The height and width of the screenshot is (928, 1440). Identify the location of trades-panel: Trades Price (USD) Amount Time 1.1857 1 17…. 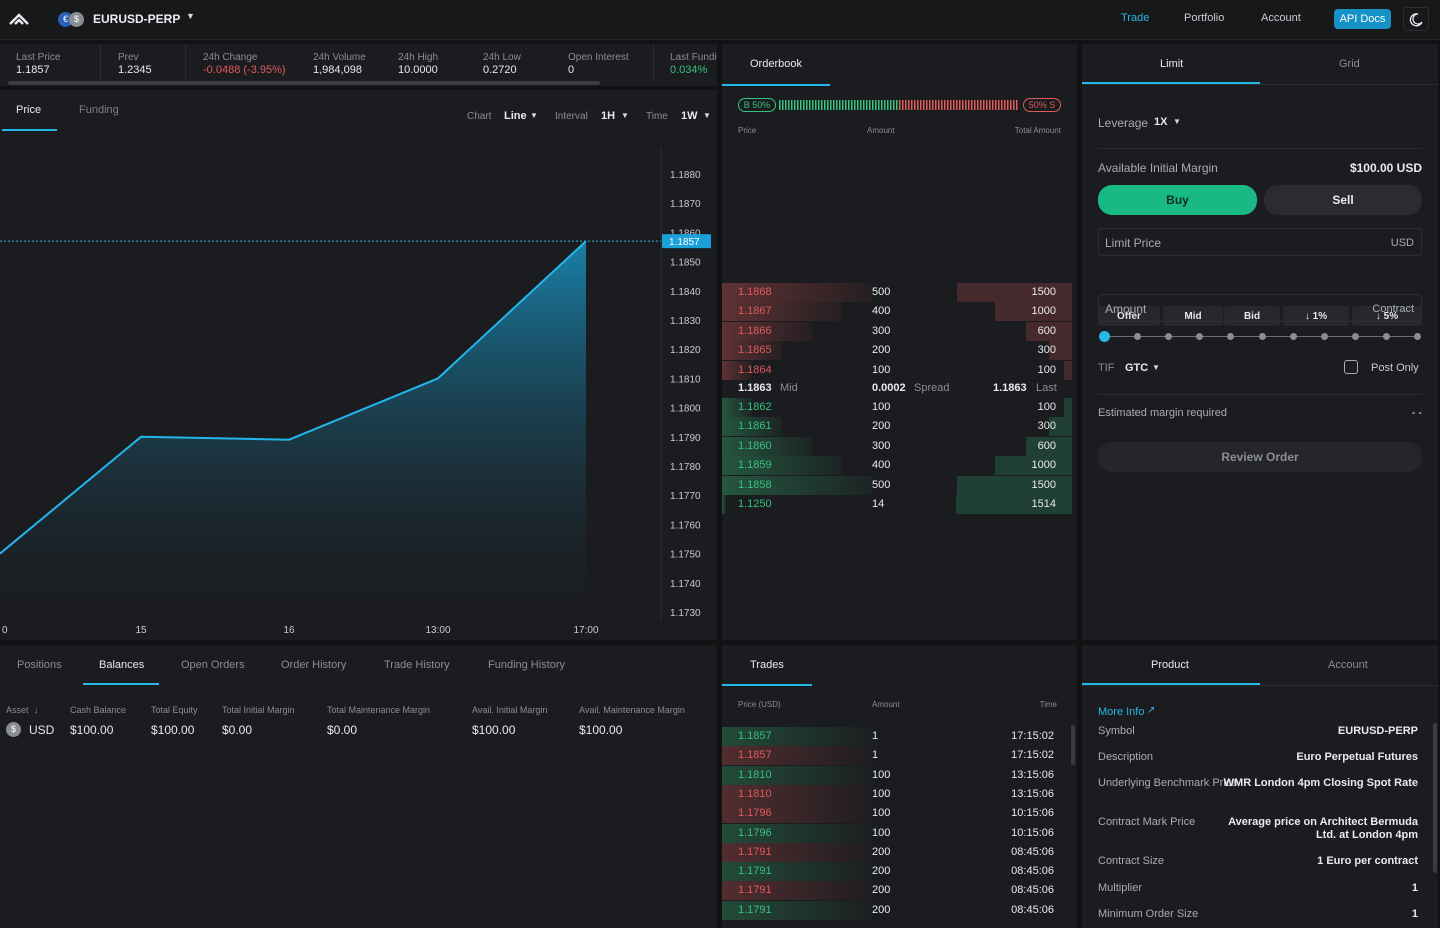
(899, 786).